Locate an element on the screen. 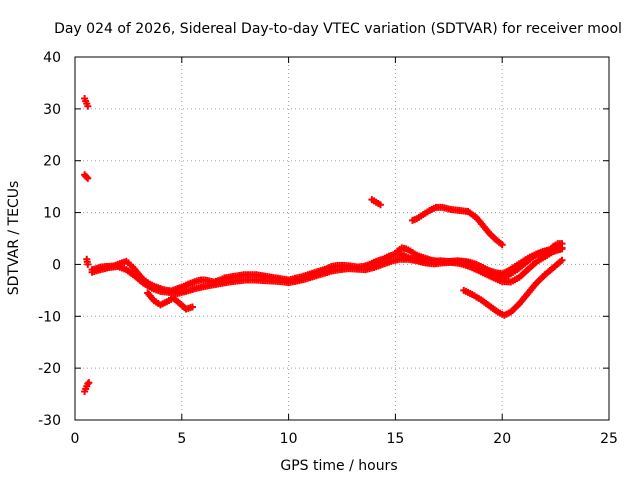 The image size is (640, 480). series-segment-i is located at coordinates (376, 202).